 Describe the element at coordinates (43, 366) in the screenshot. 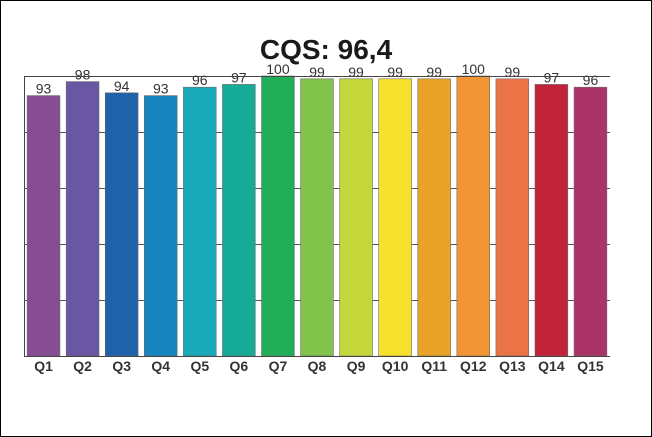

I see `x-tick-label: Q1` at that location.